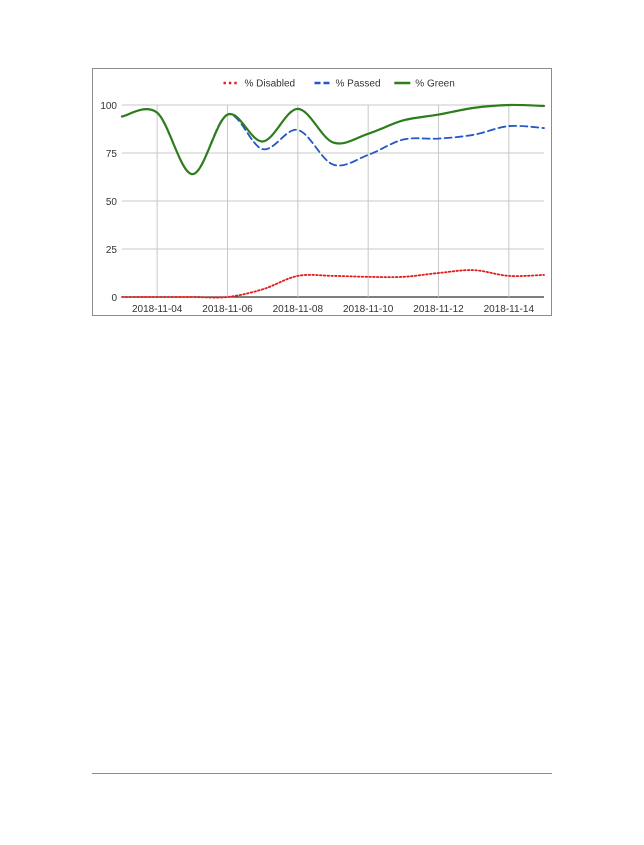  What do you see at coordinates (358, 84) in the screenshot?
I see `legend-label-passed: % Passed` at bounding box center [358, 84].